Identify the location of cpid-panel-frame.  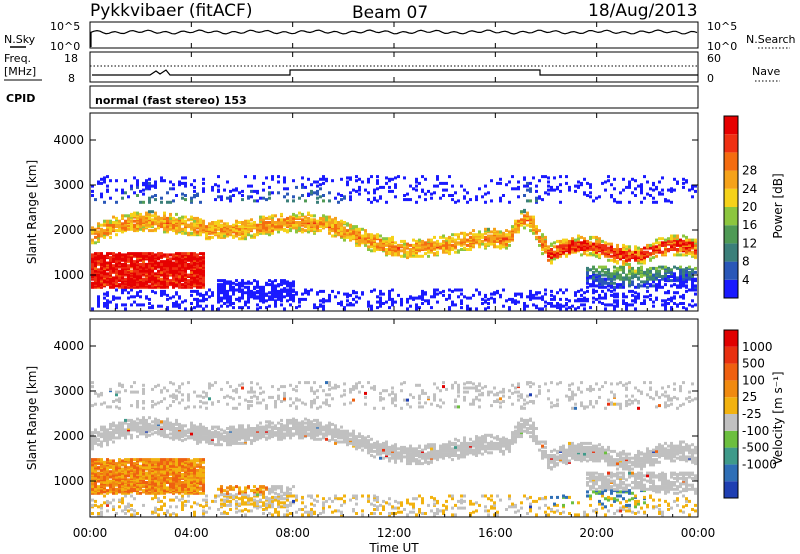
(394, 97).